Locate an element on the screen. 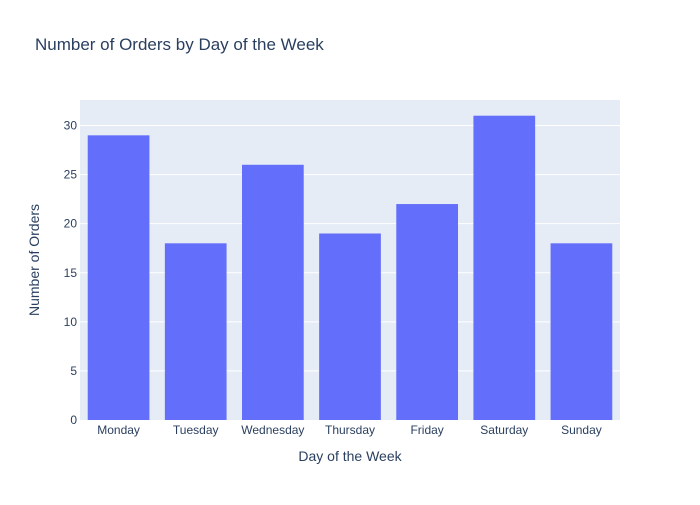 This screenshot has height=505, width=700. y-tick-label: 10 is located at coordinates (71, 322).